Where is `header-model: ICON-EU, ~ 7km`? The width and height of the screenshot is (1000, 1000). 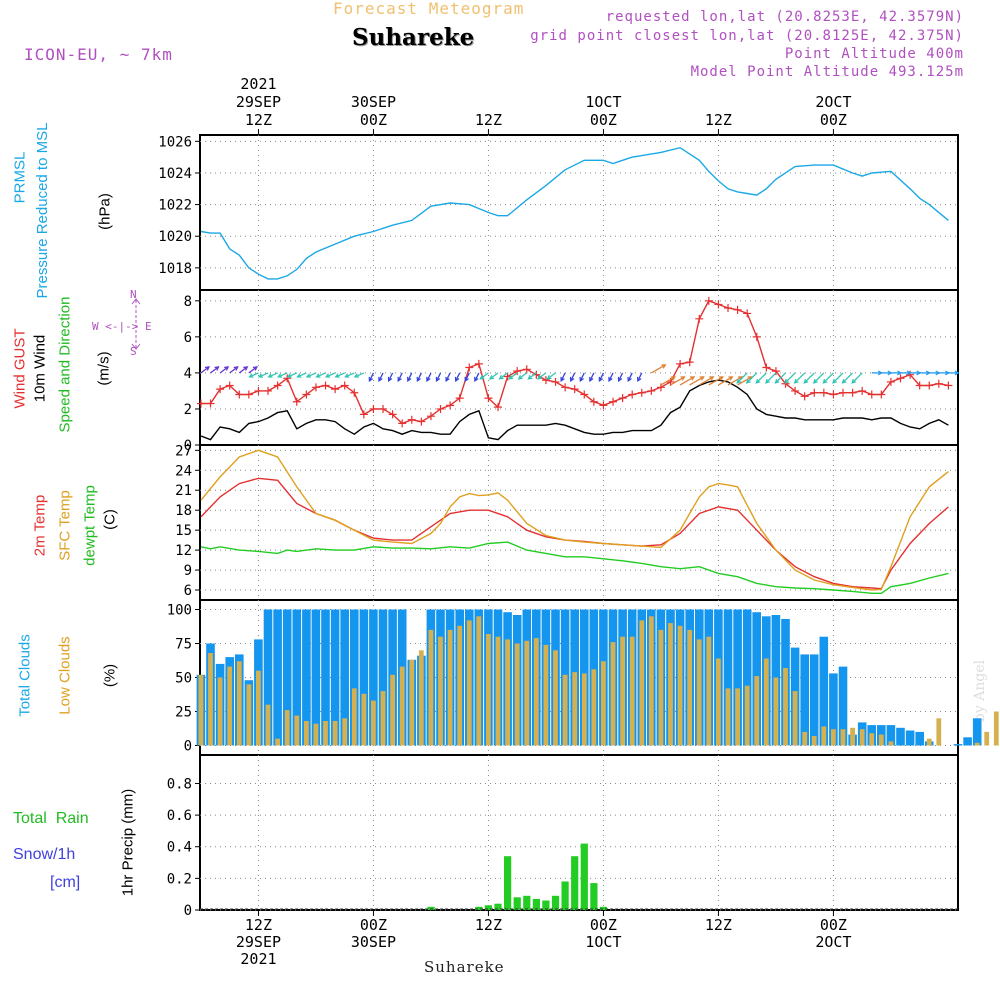 header-model: ICON-EU, ~ 7km is located at coordinates (98, 54).